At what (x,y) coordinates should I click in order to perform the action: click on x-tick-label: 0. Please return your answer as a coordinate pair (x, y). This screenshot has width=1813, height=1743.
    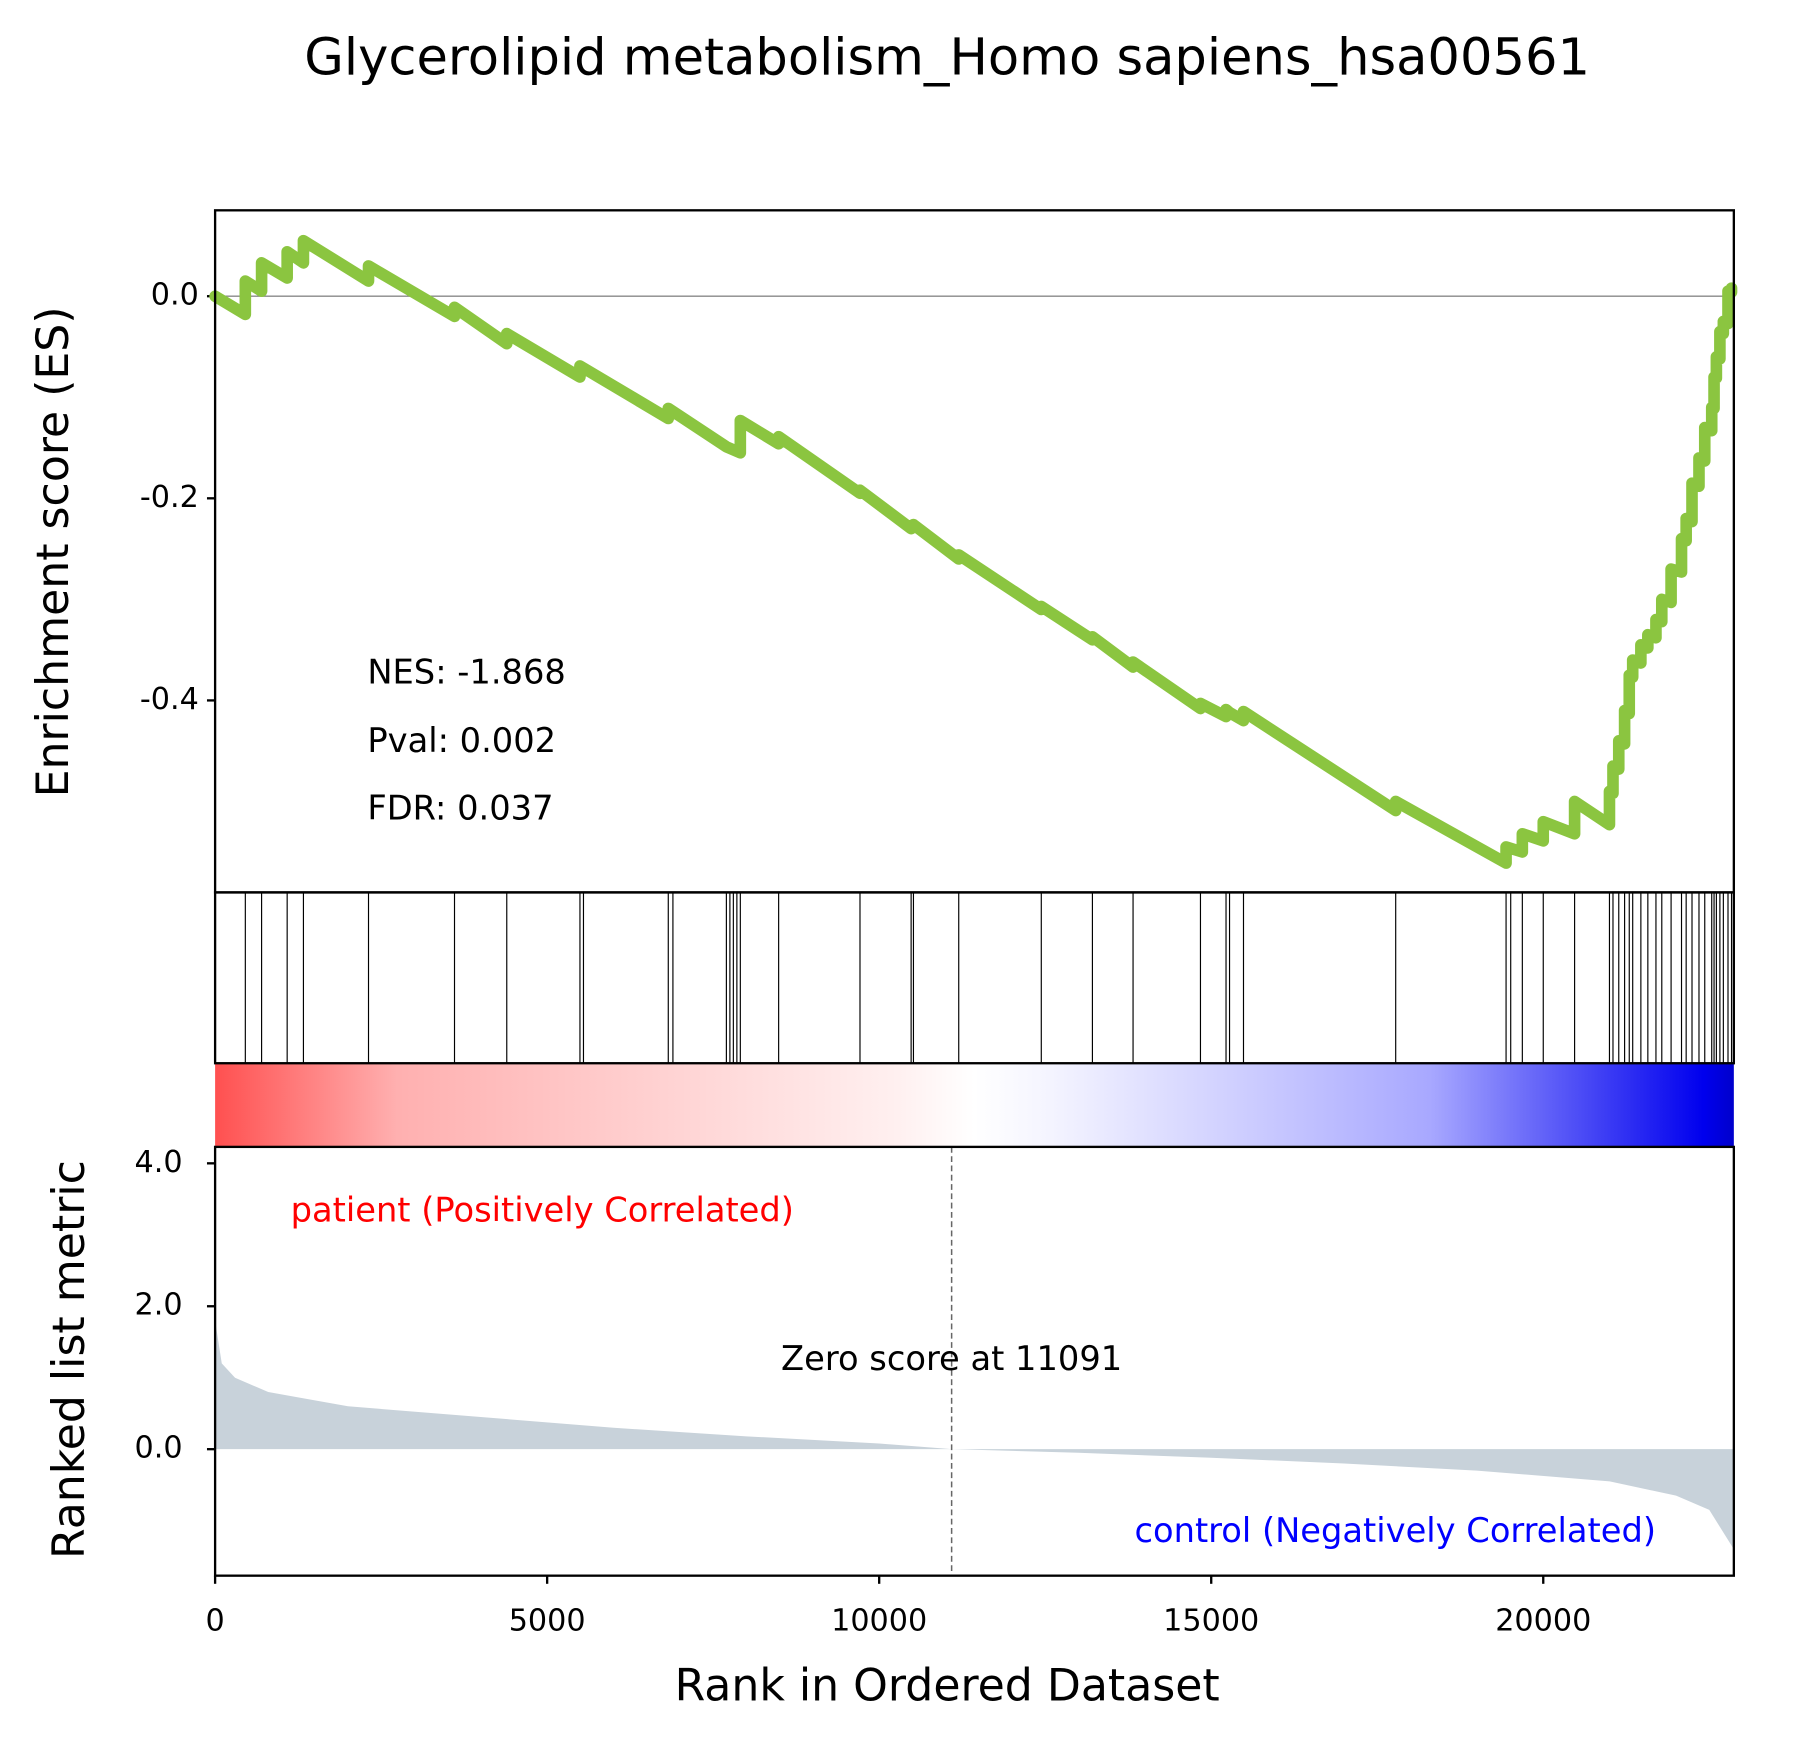
    Looking at the image, I should click on (215, 1621).